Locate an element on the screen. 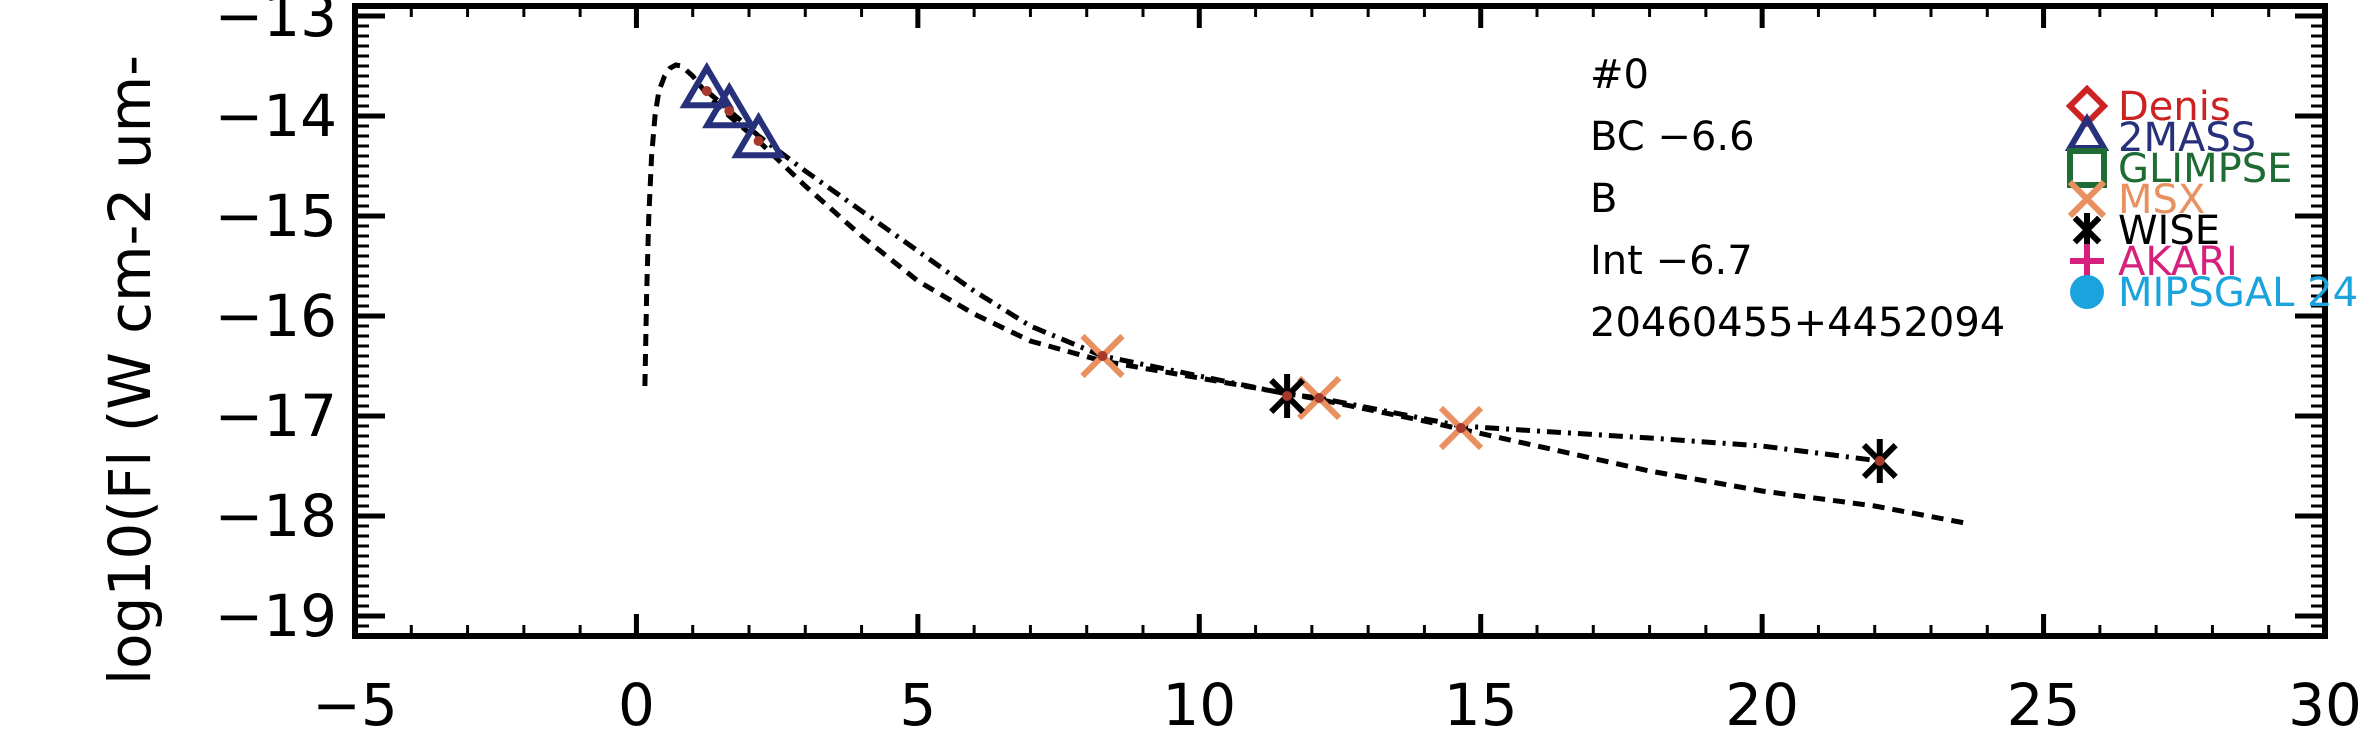  legend-label: MIPSGAL 24 is located at coordinates (2238, 293).